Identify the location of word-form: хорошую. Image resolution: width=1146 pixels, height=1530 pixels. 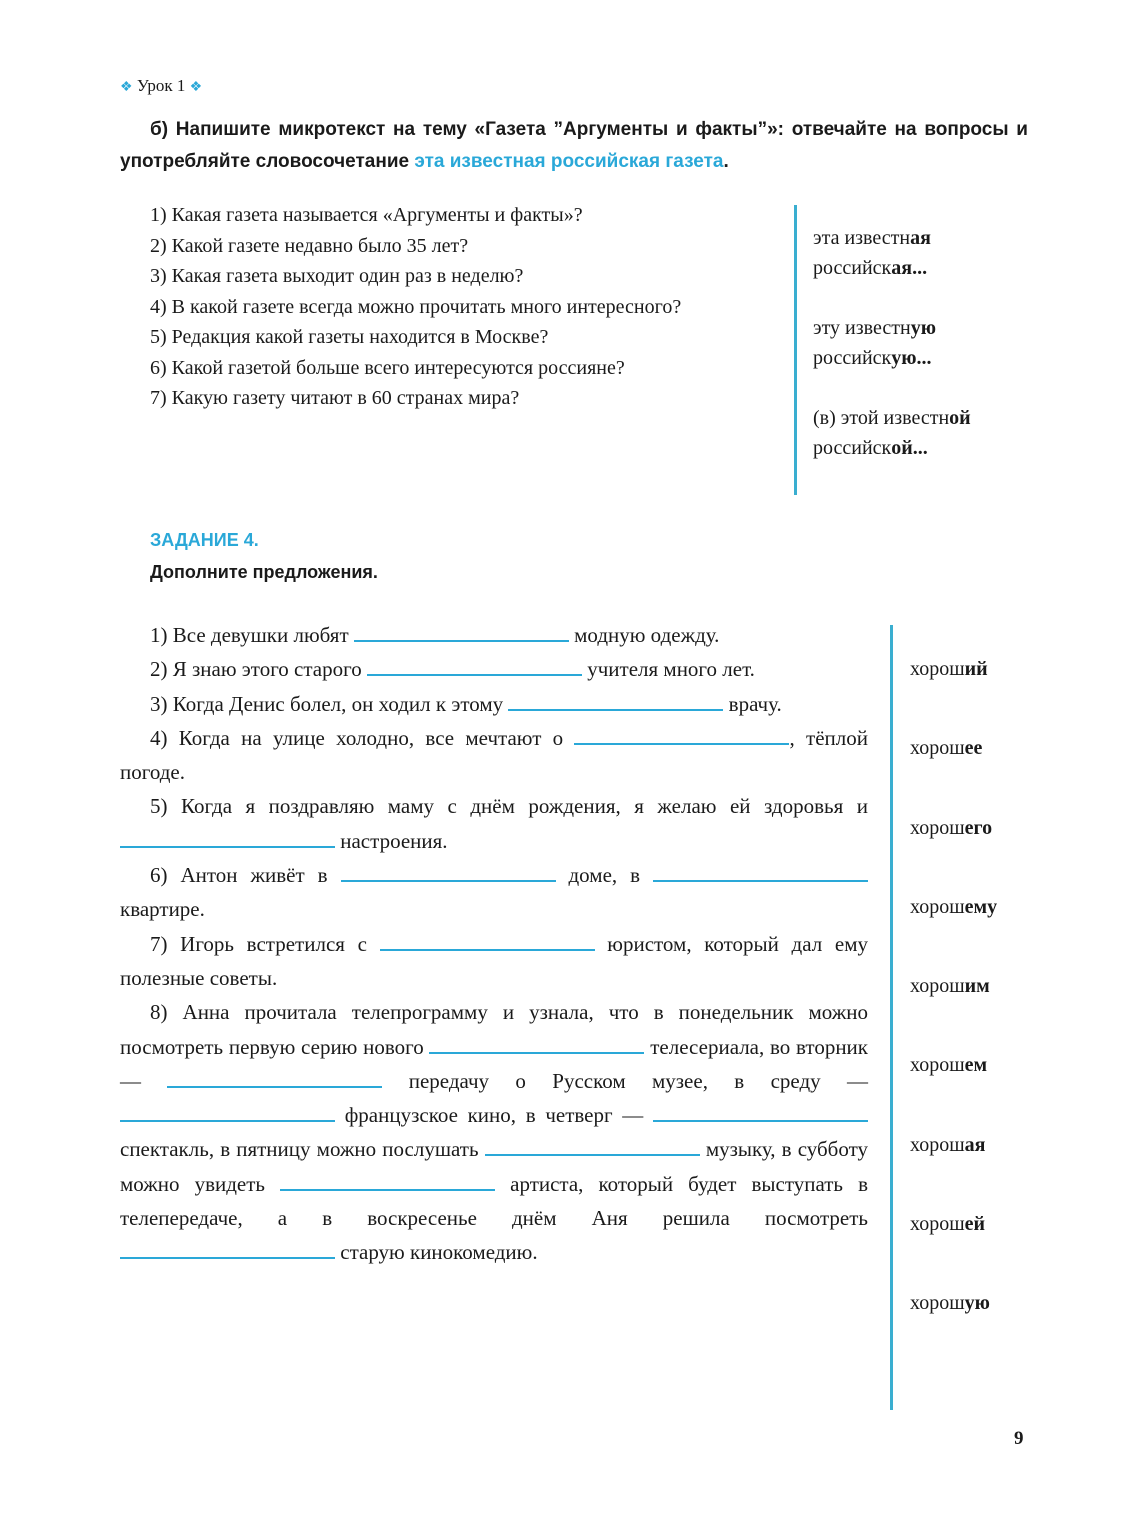
(953, 1331).